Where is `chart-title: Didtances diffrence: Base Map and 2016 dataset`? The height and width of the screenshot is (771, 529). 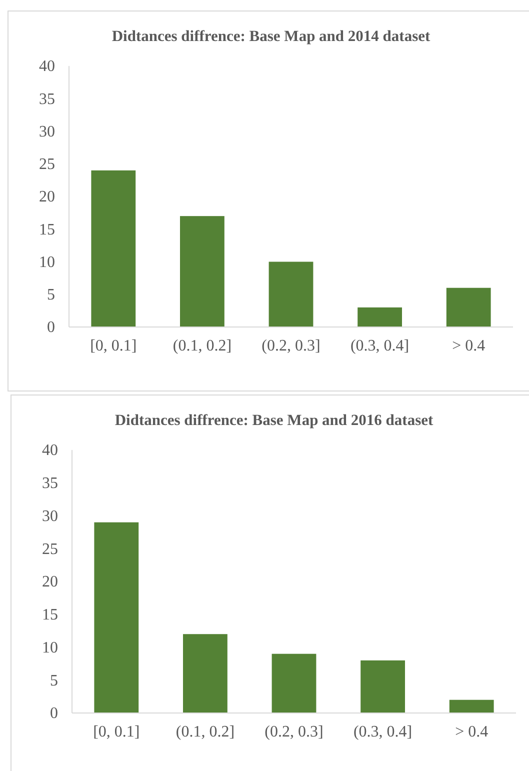 chart-title: Didtances diffrence: Base Map and 2016 dataset is located at coordinates (274, 420).